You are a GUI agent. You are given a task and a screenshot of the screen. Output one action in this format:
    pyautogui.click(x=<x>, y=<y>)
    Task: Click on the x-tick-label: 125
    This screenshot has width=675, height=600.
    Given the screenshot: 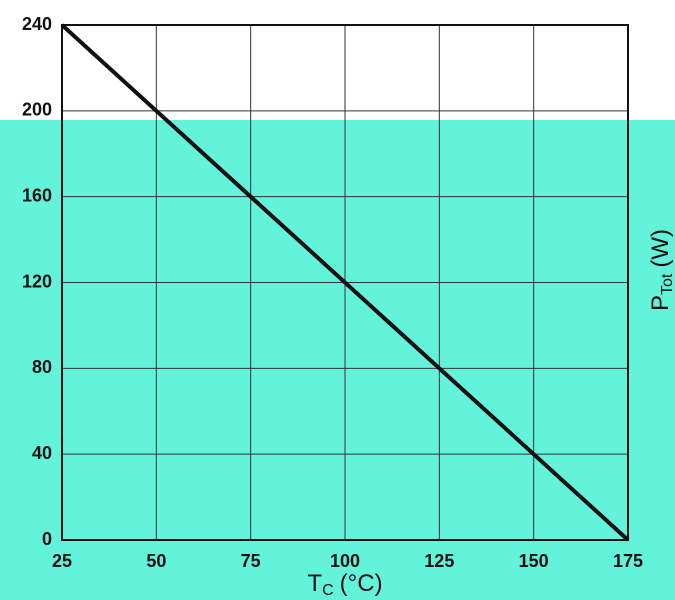 What is the action you would take?
    pyautogui.click(x=439, y=561)
    